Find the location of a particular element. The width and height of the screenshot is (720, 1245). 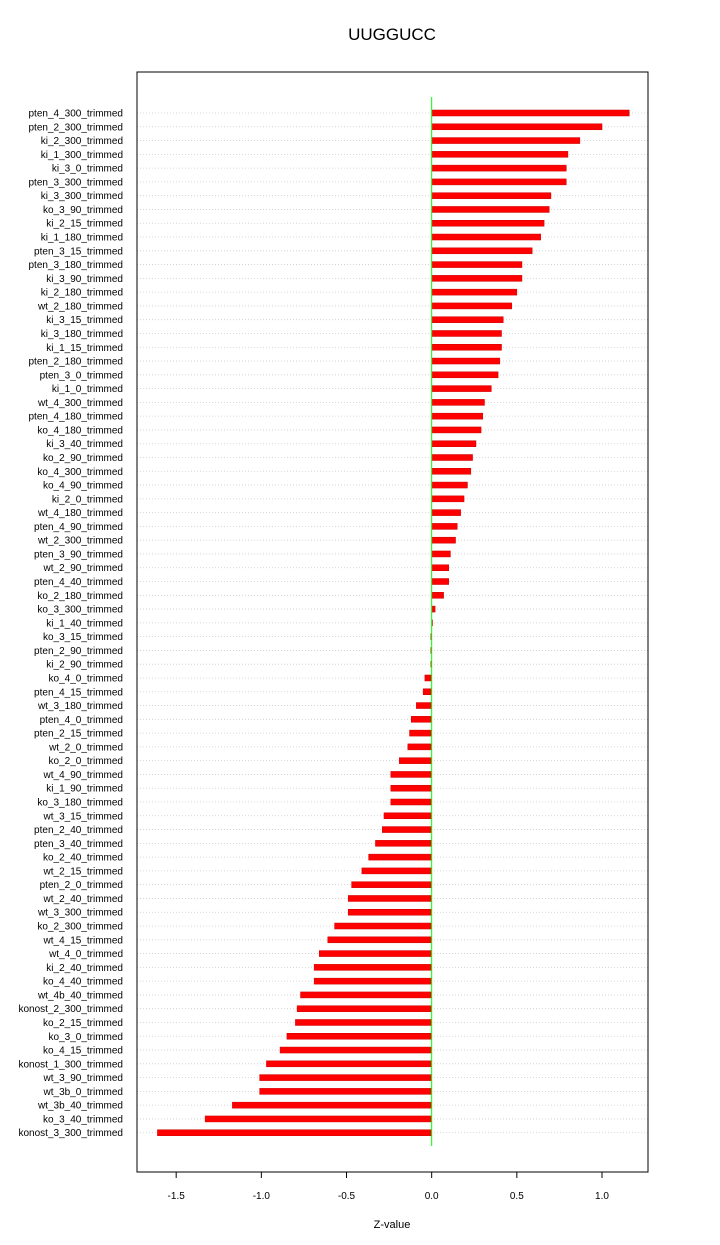

category-label: wt_2_90_trimmed is located at coordinates (83, 568).